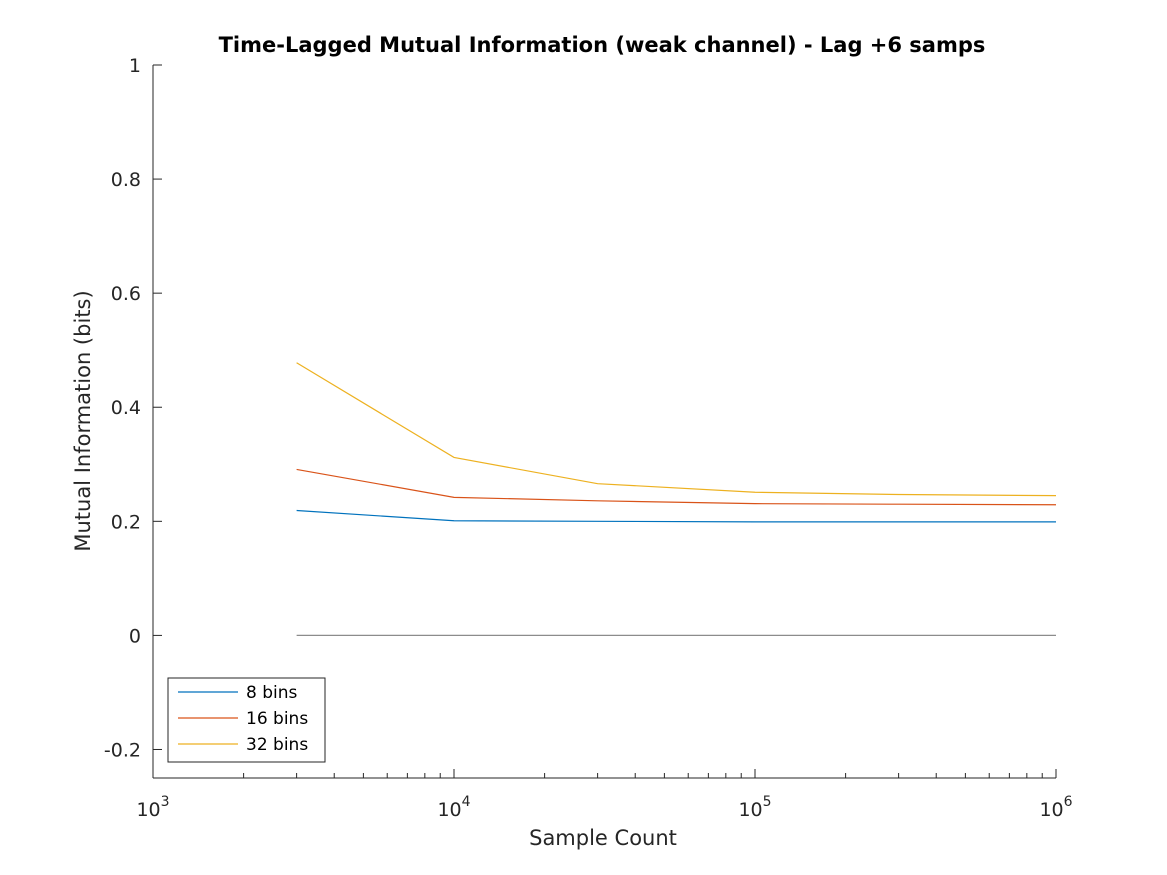  I want to click on y-tick-label: 0.4, so click(126, 408).